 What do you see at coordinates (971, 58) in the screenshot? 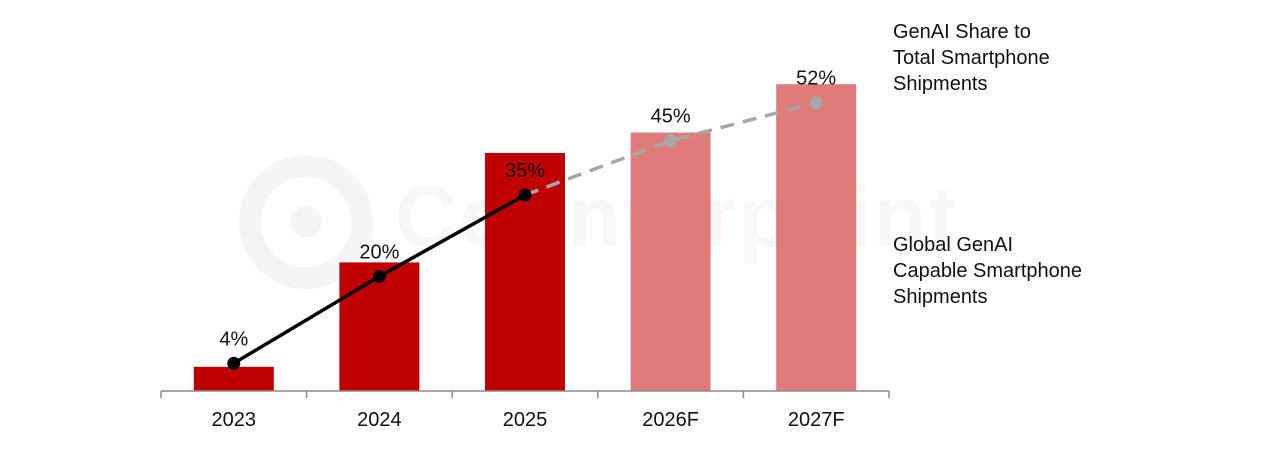
I see `legend-line-text-2: Total Smartphone` at bounding box center [971, 58].